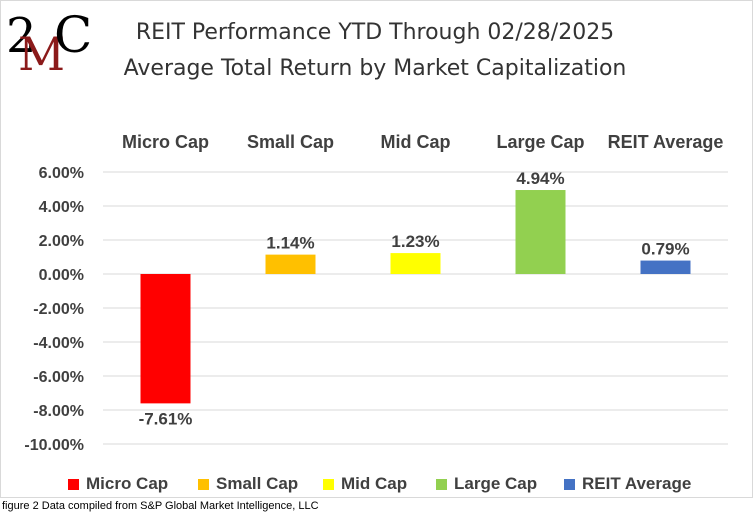  Describe the element at coordinates (127, 483) in the screenshot. I see `legend-label: Micro Cap` at that location.